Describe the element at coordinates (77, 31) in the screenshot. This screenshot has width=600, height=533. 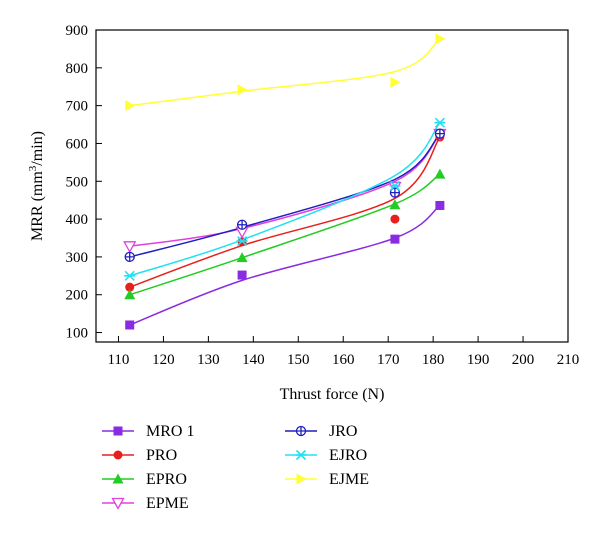
I see `y-tick-label: 900` at that location.